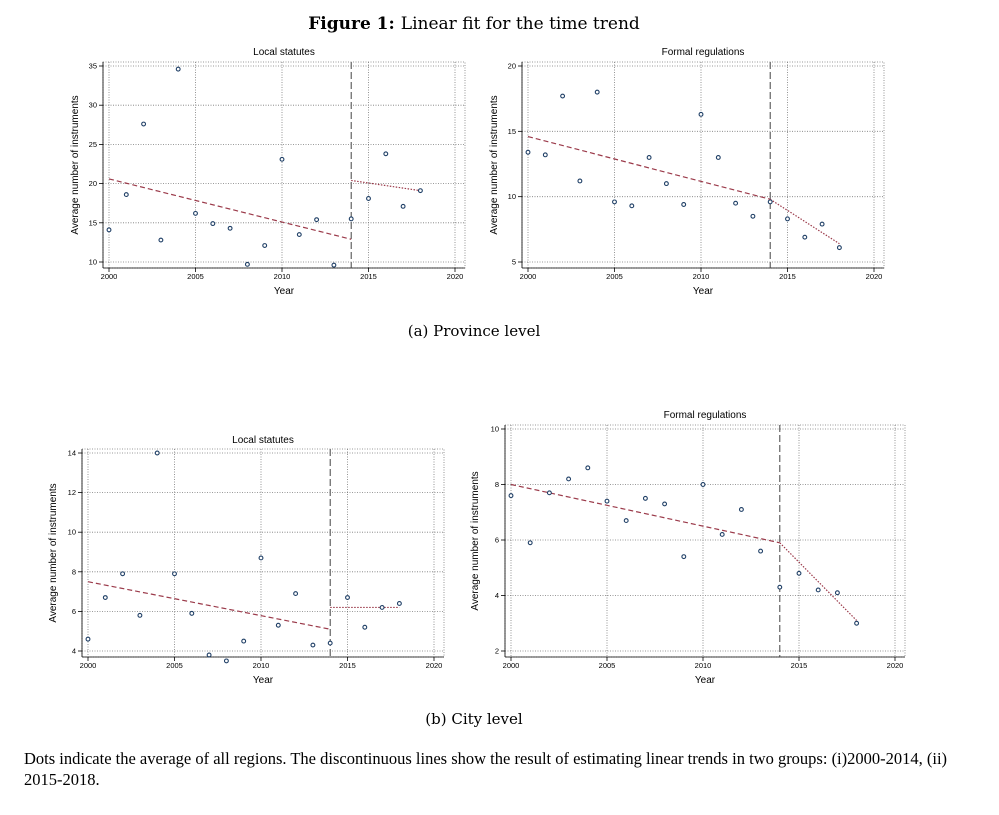 This screenshot has width=999, height=815. Describe the element at coordinates (351, 24) in the screenshot. I see `figure-label: Figure 1:` at that location.